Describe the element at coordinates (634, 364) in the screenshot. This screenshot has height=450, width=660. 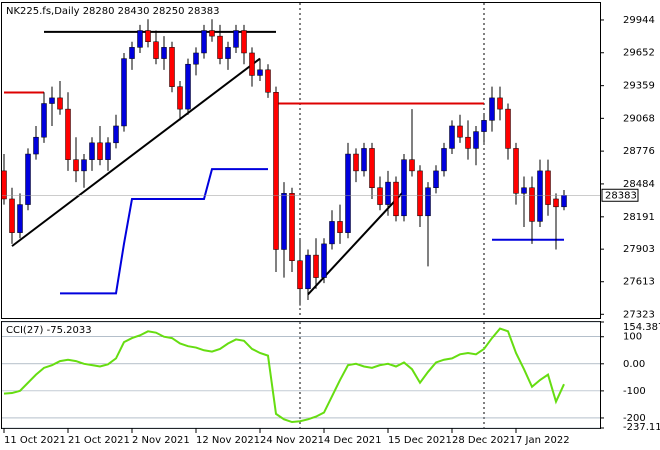
I see `y-tick-label: 0.00` at that location.